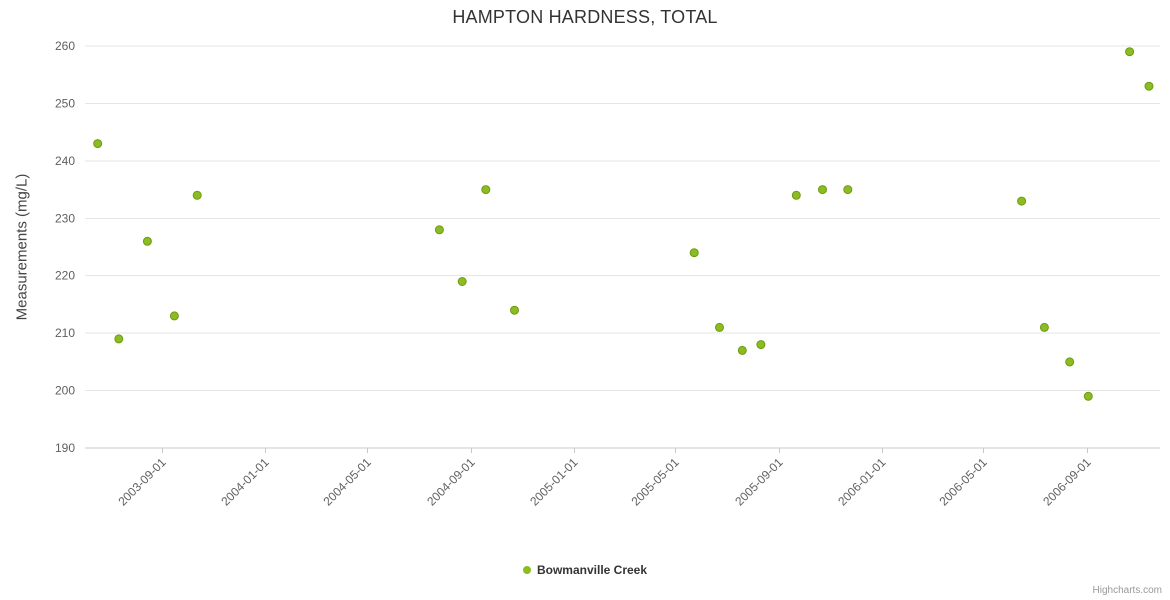 The image size is (1170, 600). Describe the element at coordinates (963, 482) in the screenshot. I see `x-tick-label: 2006-05-01` at that location.